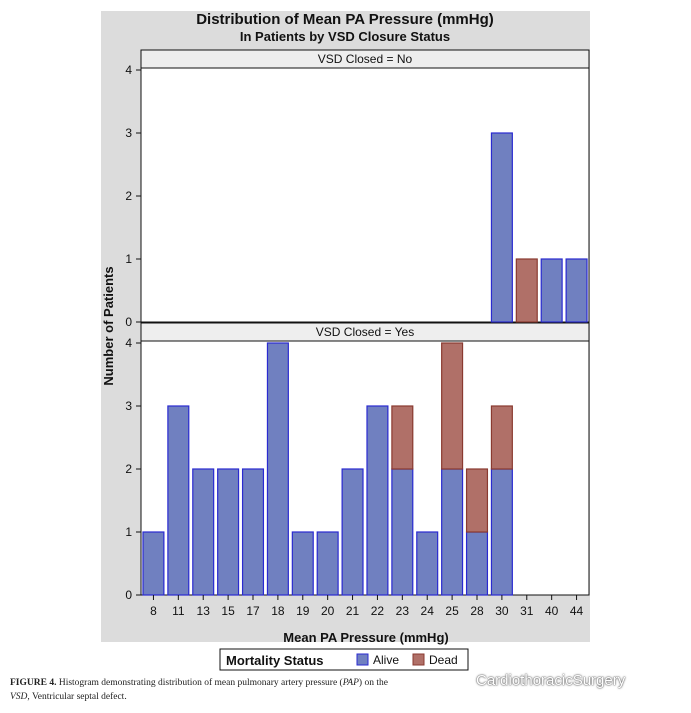 This screenshot has height=713, width=691. I want to click on x-tick-label: 20, so click(328, 611).